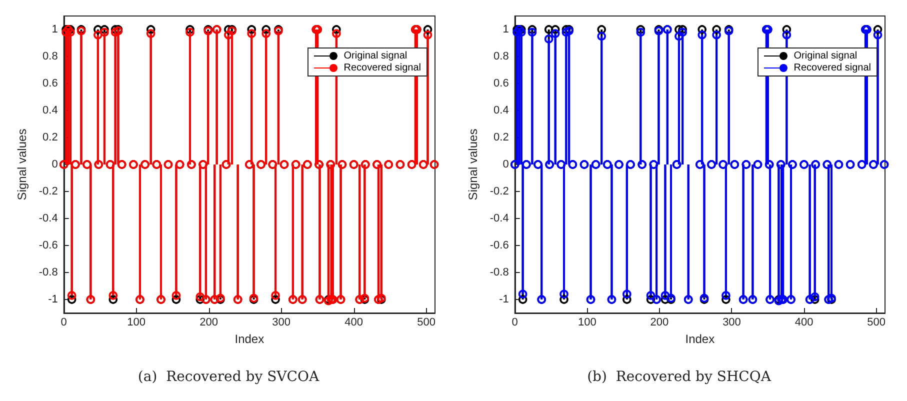 This screenshot has width=907, height=401. Describe the element at coordinates (229, 377) in the screenshot. I see `text: (a) Recovered by SVCOA` at that location.